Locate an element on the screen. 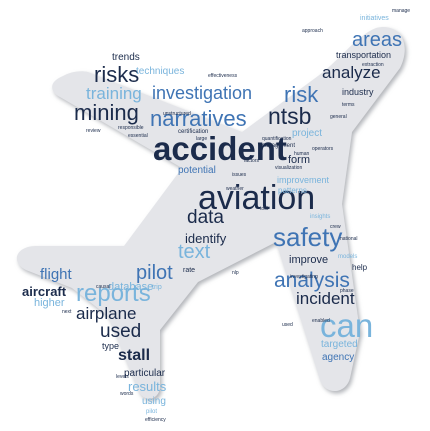 The image size is (430, 431). word: help is located at coordinates (360, 267).